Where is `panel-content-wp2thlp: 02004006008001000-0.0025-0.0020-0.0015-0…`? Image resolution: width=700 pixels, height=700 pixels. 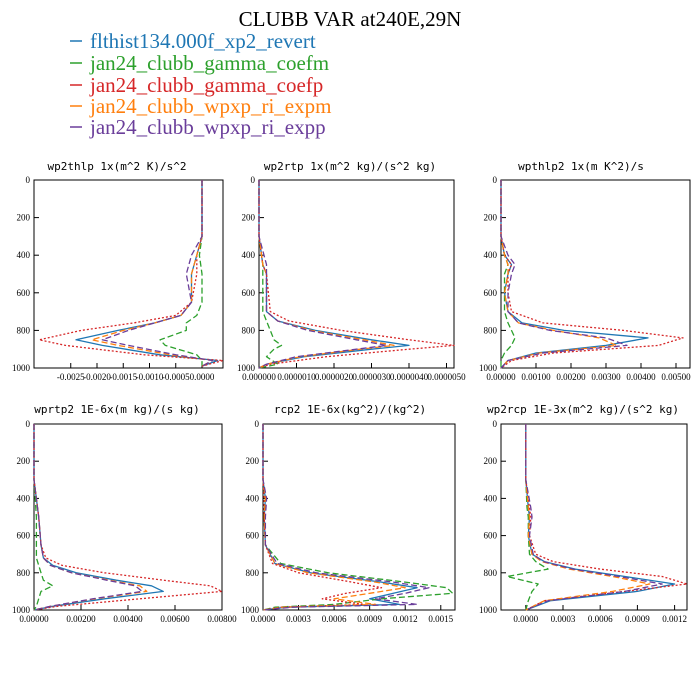 panel-content-wp2thlp: 02004006008001000-0.0025-0.0020-0.0015-0… is located at coordinates (118, 278).